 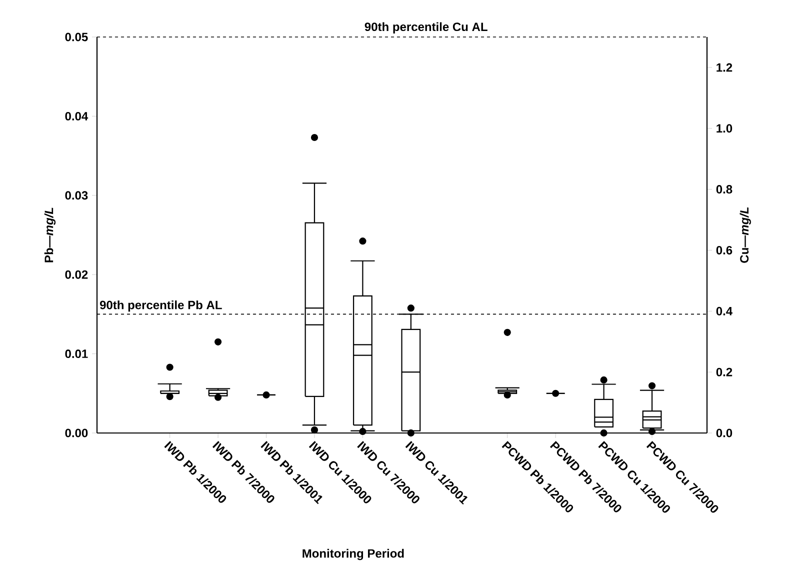 I want to click on y-tick-label: 0.01, so click(x=76, y=354).